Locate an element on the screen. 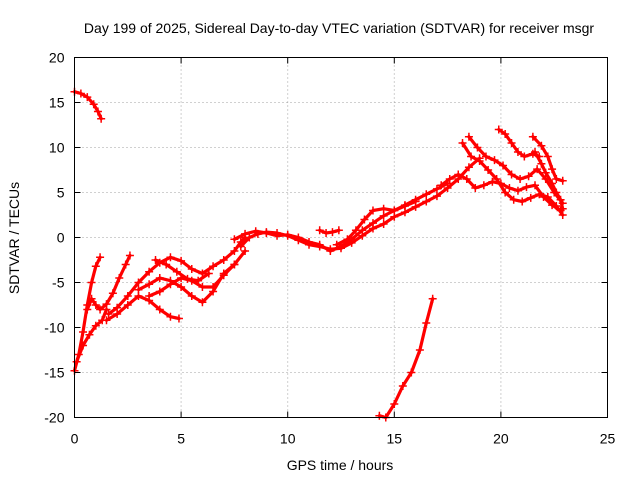 The image size is (640, 480). y-tick-label: 10 is located at coordinates (57, 148).